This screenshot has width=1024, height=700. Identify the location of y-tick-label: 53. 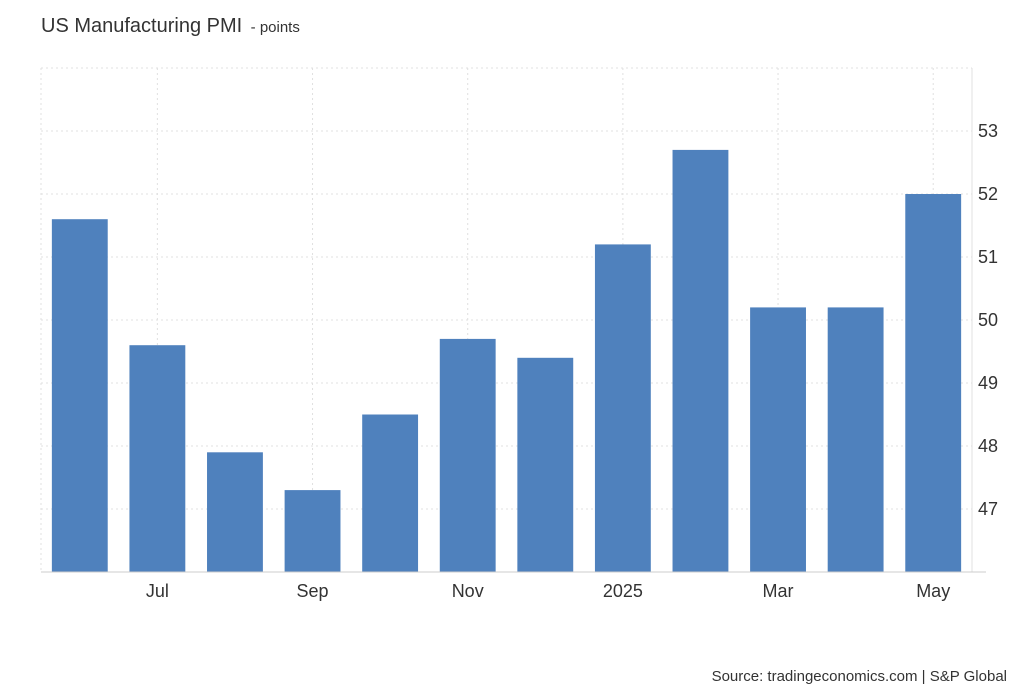
(988, 131).